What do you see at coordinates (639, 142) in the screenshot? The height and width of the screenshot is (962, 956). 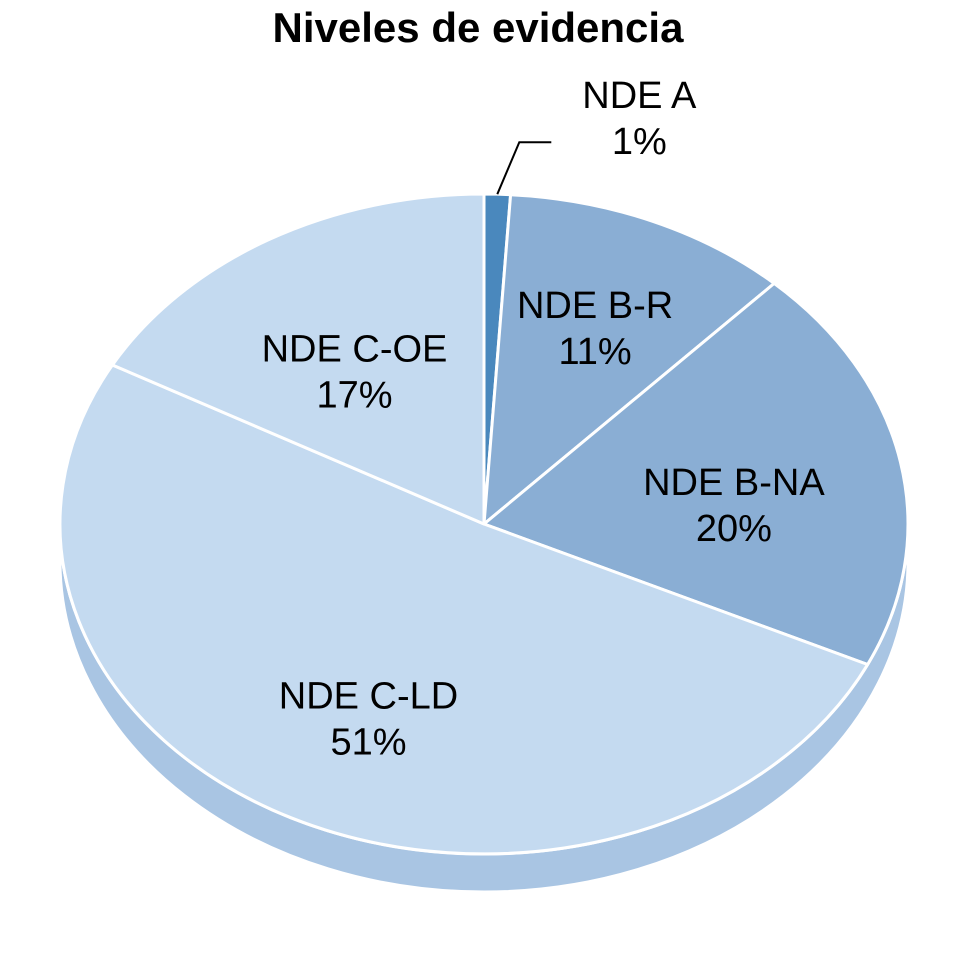 I see `slice-value-nde-a: 1%` at bounding box center [639, 142].